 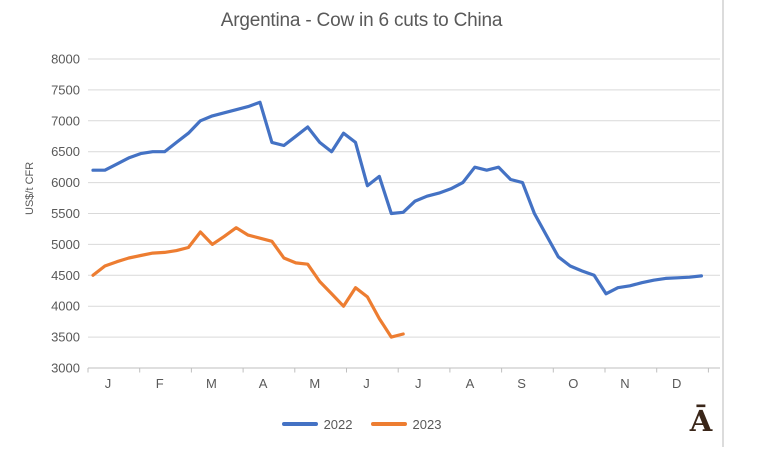 I want to click on y-tick-label: 7000, so click(x=65, y=120).